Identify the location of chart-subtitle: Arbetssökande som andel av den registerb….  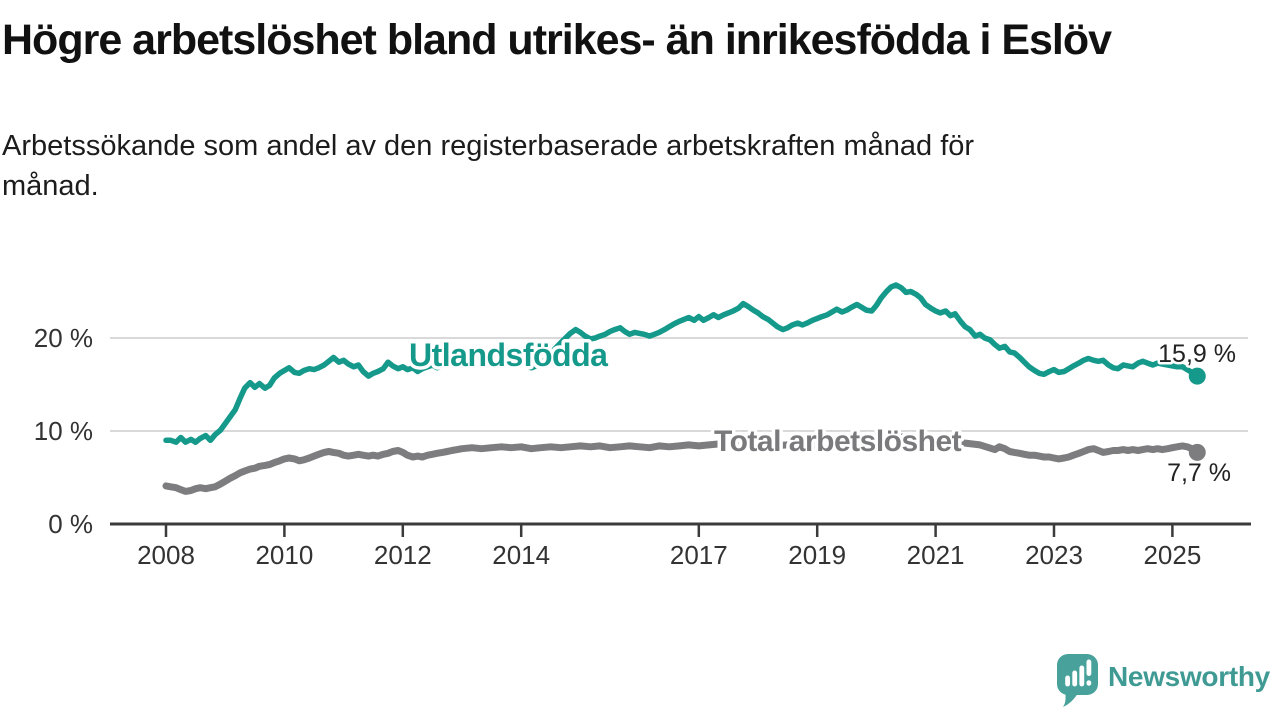
(602, 166).